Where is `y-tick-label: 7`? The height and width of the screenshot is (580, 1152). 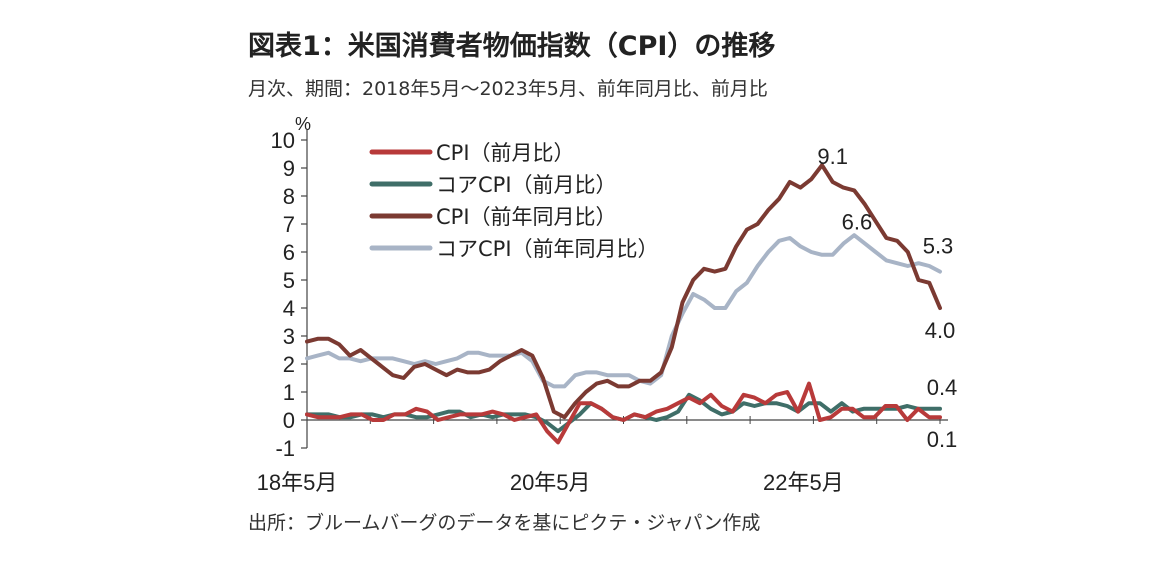
y-tick-label: 7 is located at coordinates (289, 224).